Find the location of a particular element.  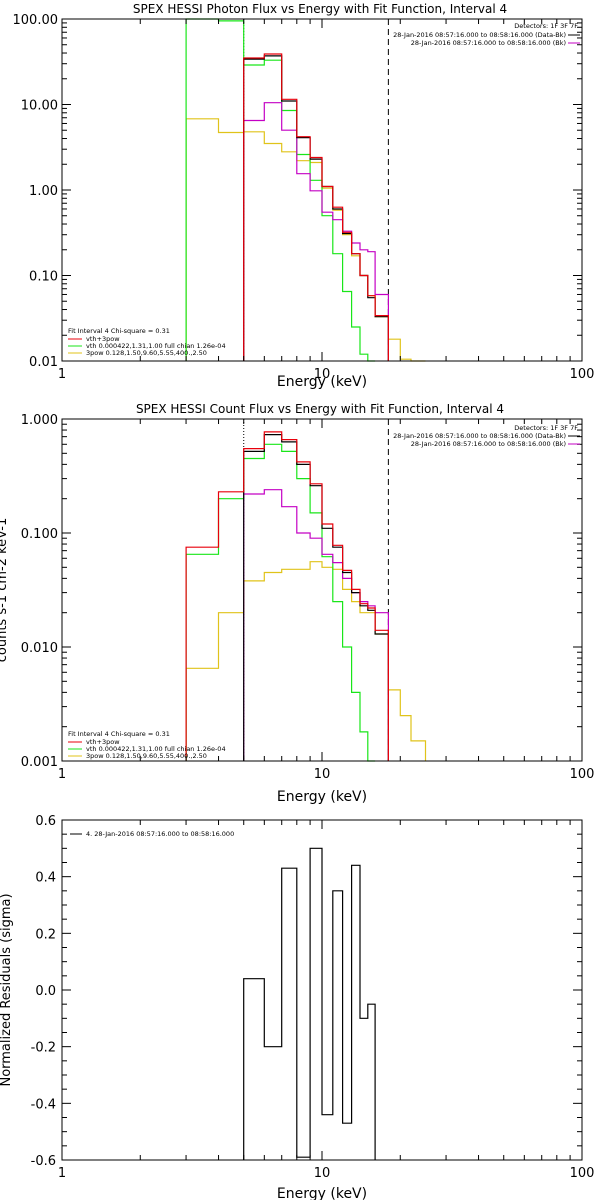

y-tick-label: 0.6 is located at coordinates (45, 821).